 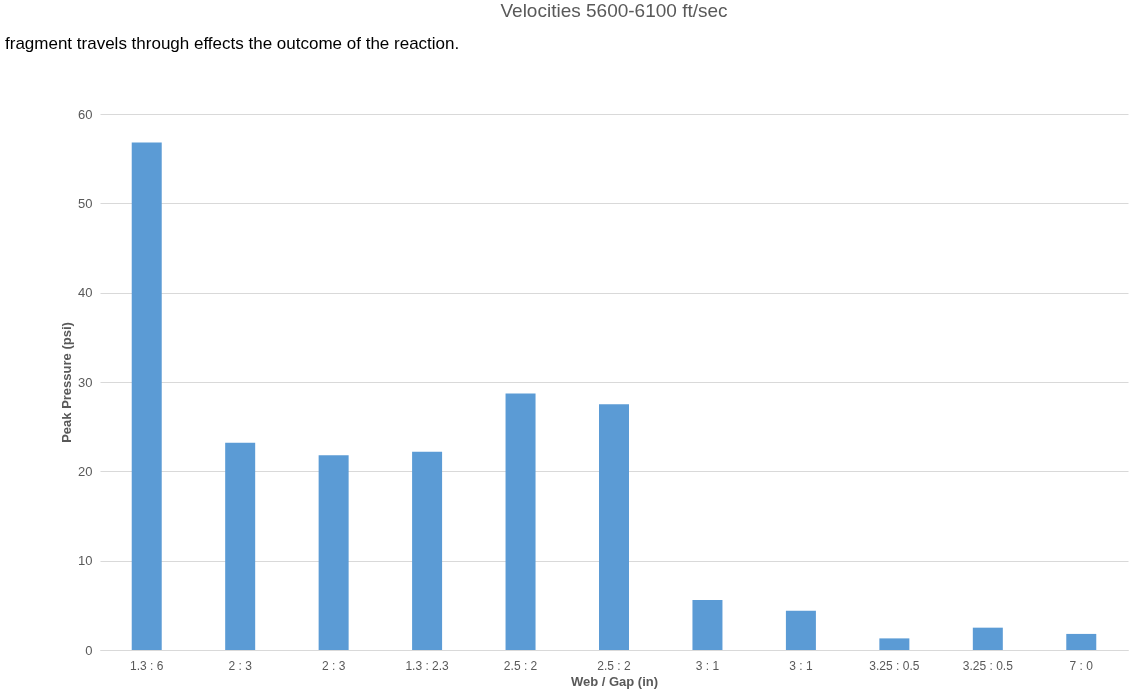 What do you see at coordinates (67, 382) in the screenshot?
I see `y-axis-title: Peak Pressure (psi)` at bounding box center [67, 382].